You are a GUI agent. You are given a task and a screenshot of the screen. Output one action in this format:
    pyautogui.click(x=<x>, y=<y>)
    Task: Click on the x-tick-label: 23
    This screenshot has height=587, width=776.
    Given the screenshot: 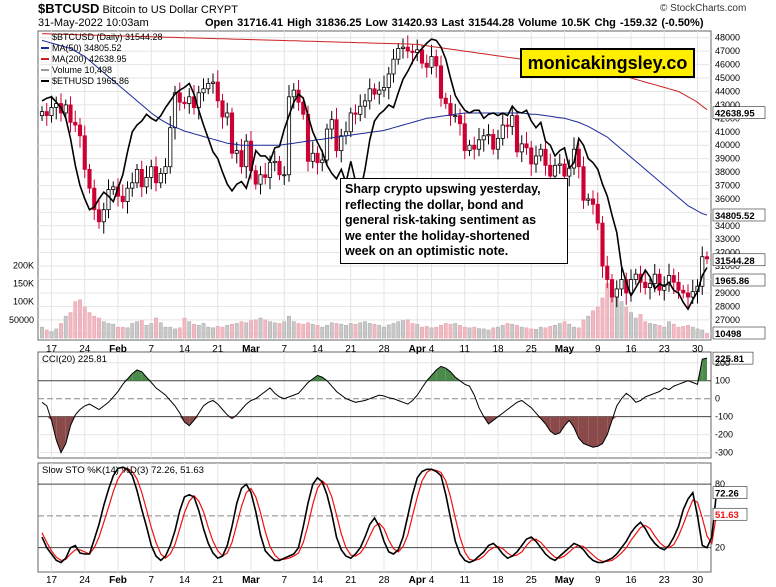 What is the action you would take?
    pyautogui.click(x=665, y=349)
    